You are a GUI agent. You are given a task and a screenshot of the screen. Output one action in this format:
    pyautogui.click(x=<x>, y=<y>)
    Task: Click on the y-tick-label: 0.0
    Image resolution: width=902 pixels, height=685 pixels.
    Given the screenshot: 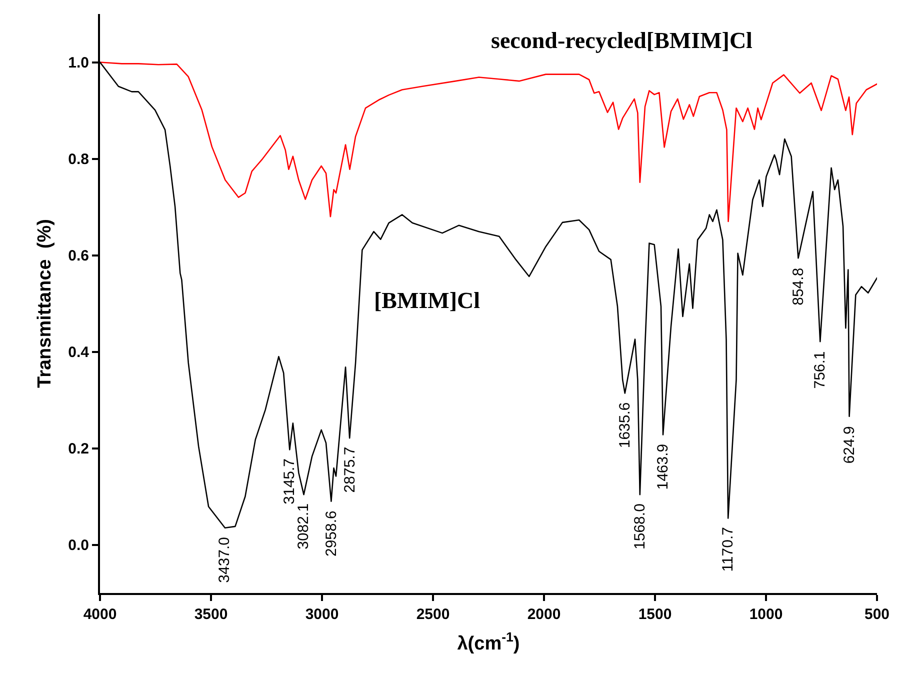 What is the action you would take?
    pyautogui.click(x=78, y=545)
    